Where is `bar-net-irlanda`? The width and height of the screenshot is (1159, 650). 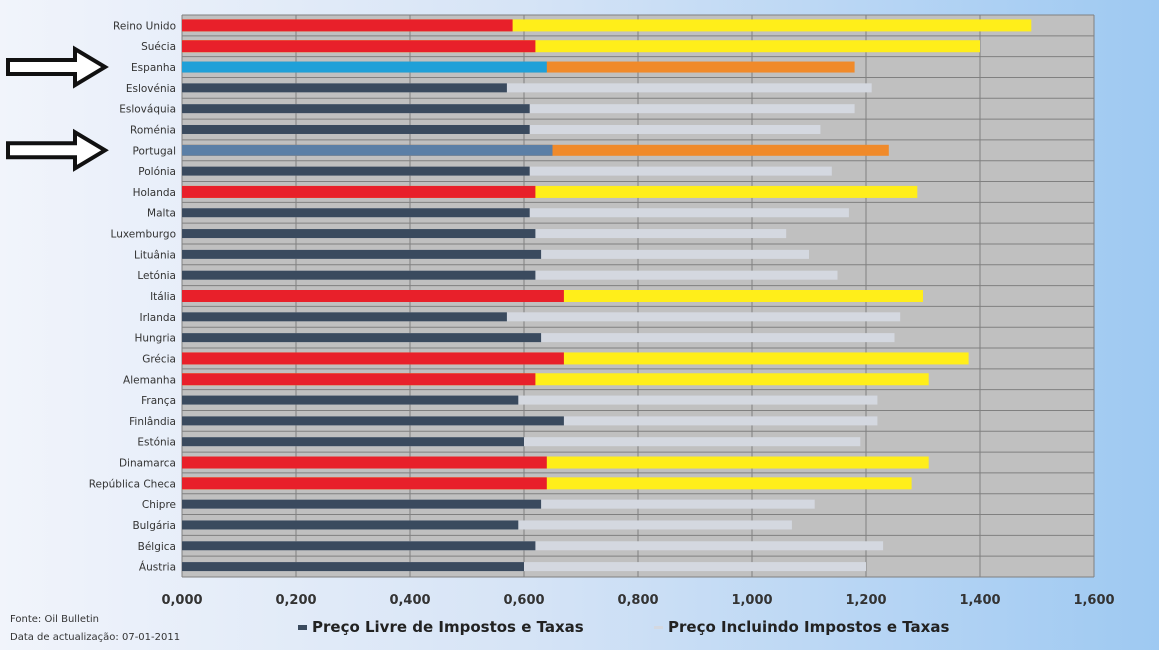 bar-net-irlanda is located at coordinates (344, 317).